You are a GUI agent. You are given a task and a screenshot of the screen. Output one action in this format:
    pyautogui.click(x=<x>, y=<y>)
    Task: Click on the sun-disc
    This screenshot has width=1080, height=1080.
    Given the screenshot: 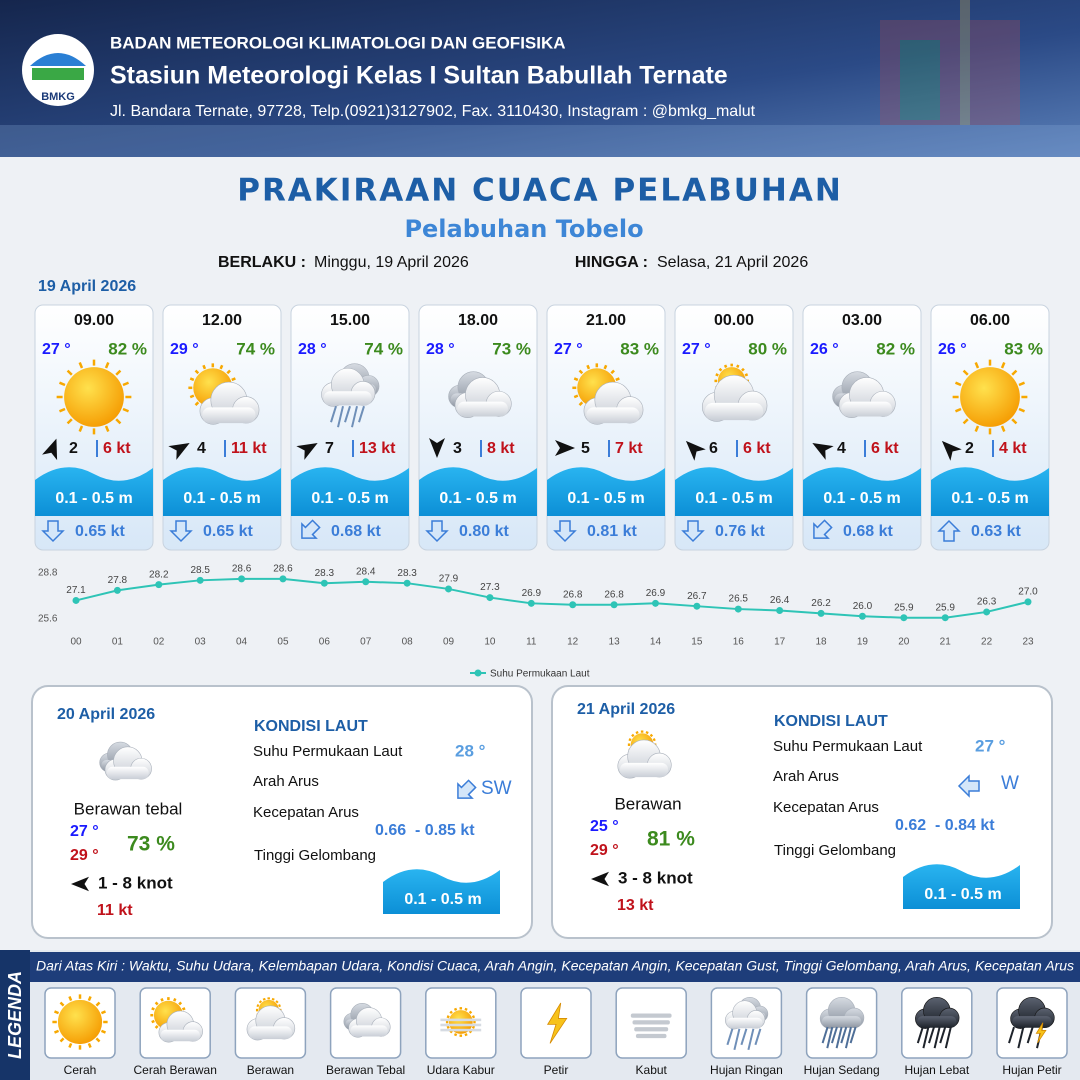 What is the action you would take?
    pyautogui.click(x=80, y=1022)
    